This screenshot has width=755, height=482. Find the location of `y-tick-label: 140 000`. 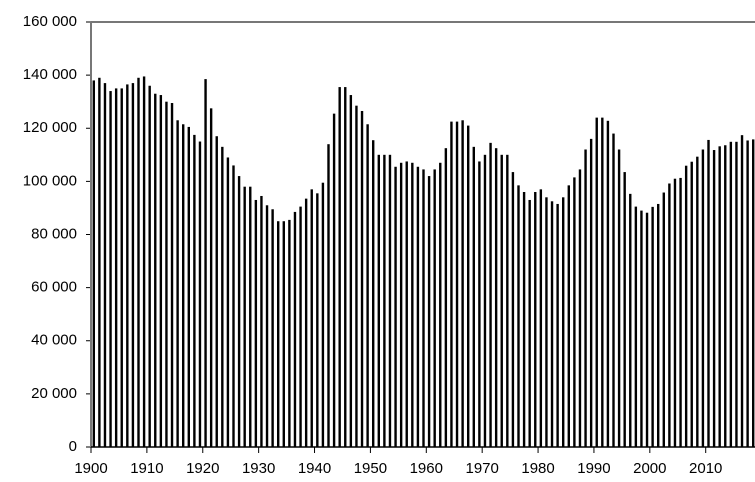

y-tick-label: 140 000 is located at coordinates (50, 74).